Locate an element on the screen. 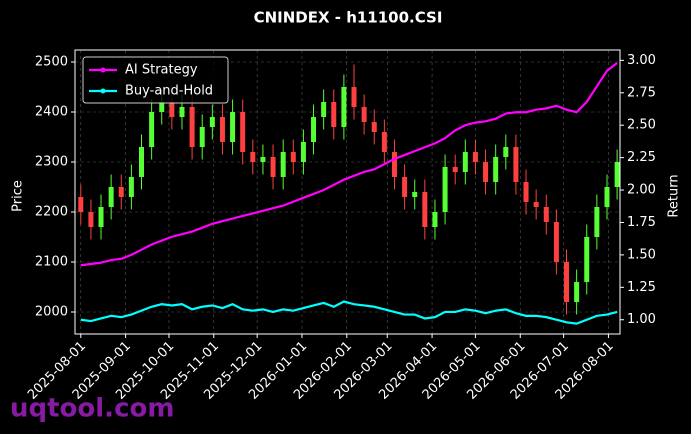 The image size is (691, 434). legend-label: AI Strategy is located at coordinates (161, 70).